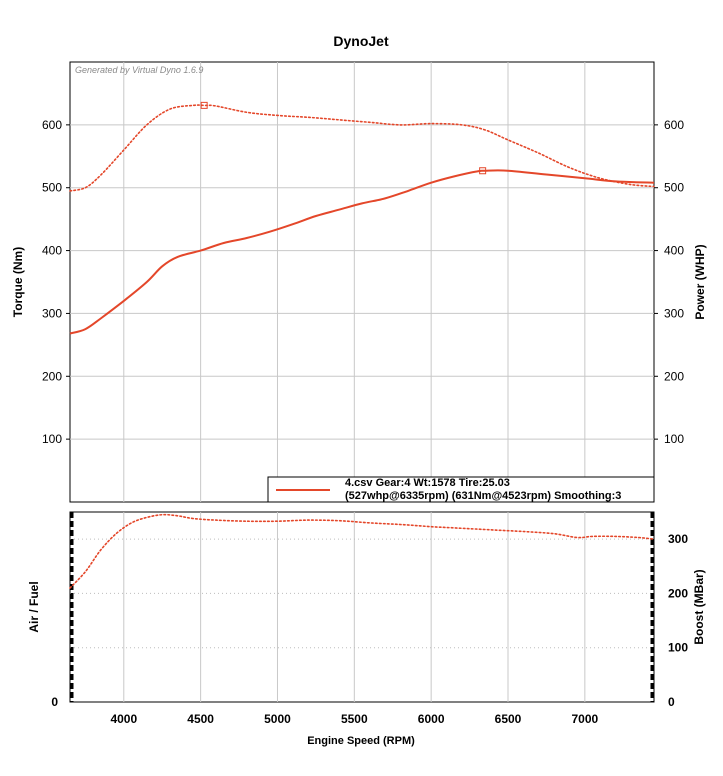 This screenshot has height=776, width=723. Describe the element at coordinates (200, 719) in the screenshot. I see `rpm-tick-label: 4500` at that location.